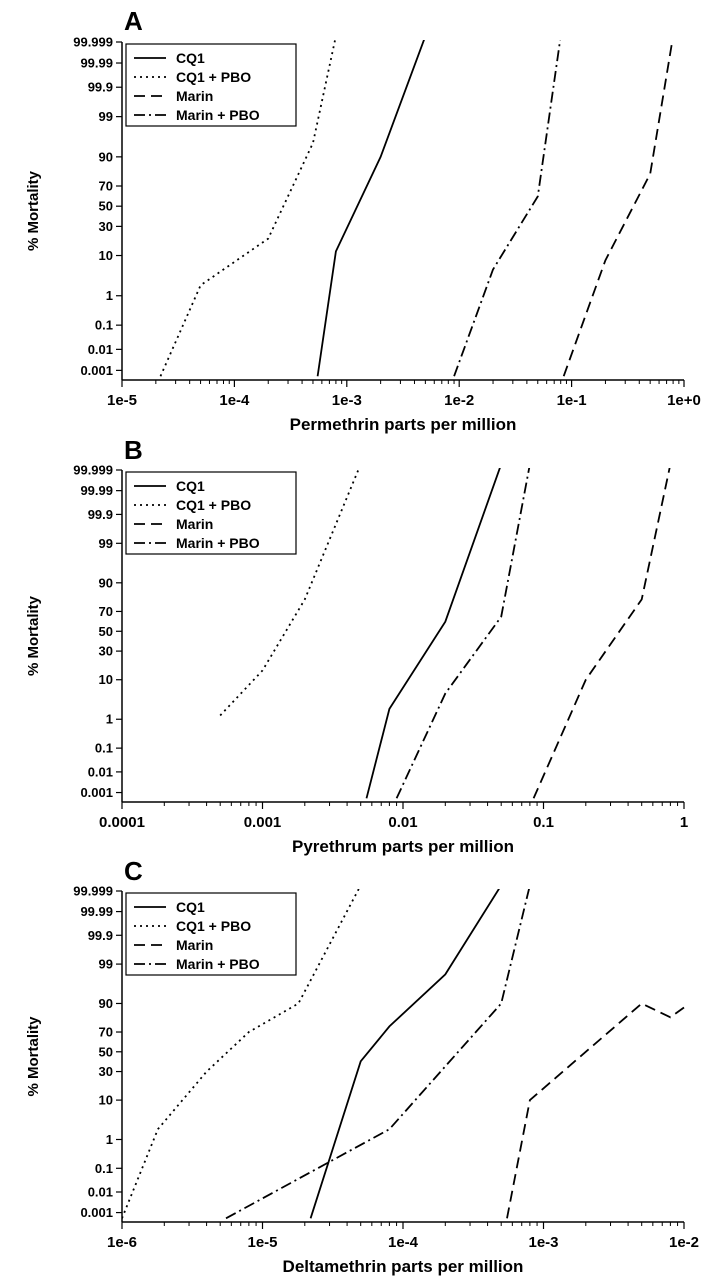 The height and width of the screenshot is (1286, 710). I want to click on x-axis-label: Permethrin parts per million, so click(403, 424).